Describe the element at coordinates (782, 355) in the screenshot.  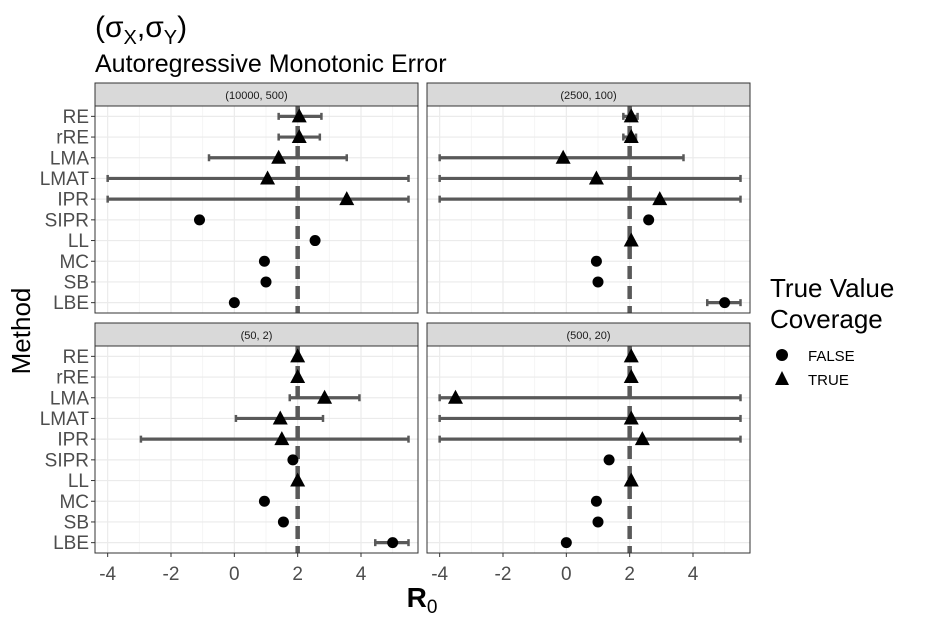
I see `legend-false-circle-icon` at that location.